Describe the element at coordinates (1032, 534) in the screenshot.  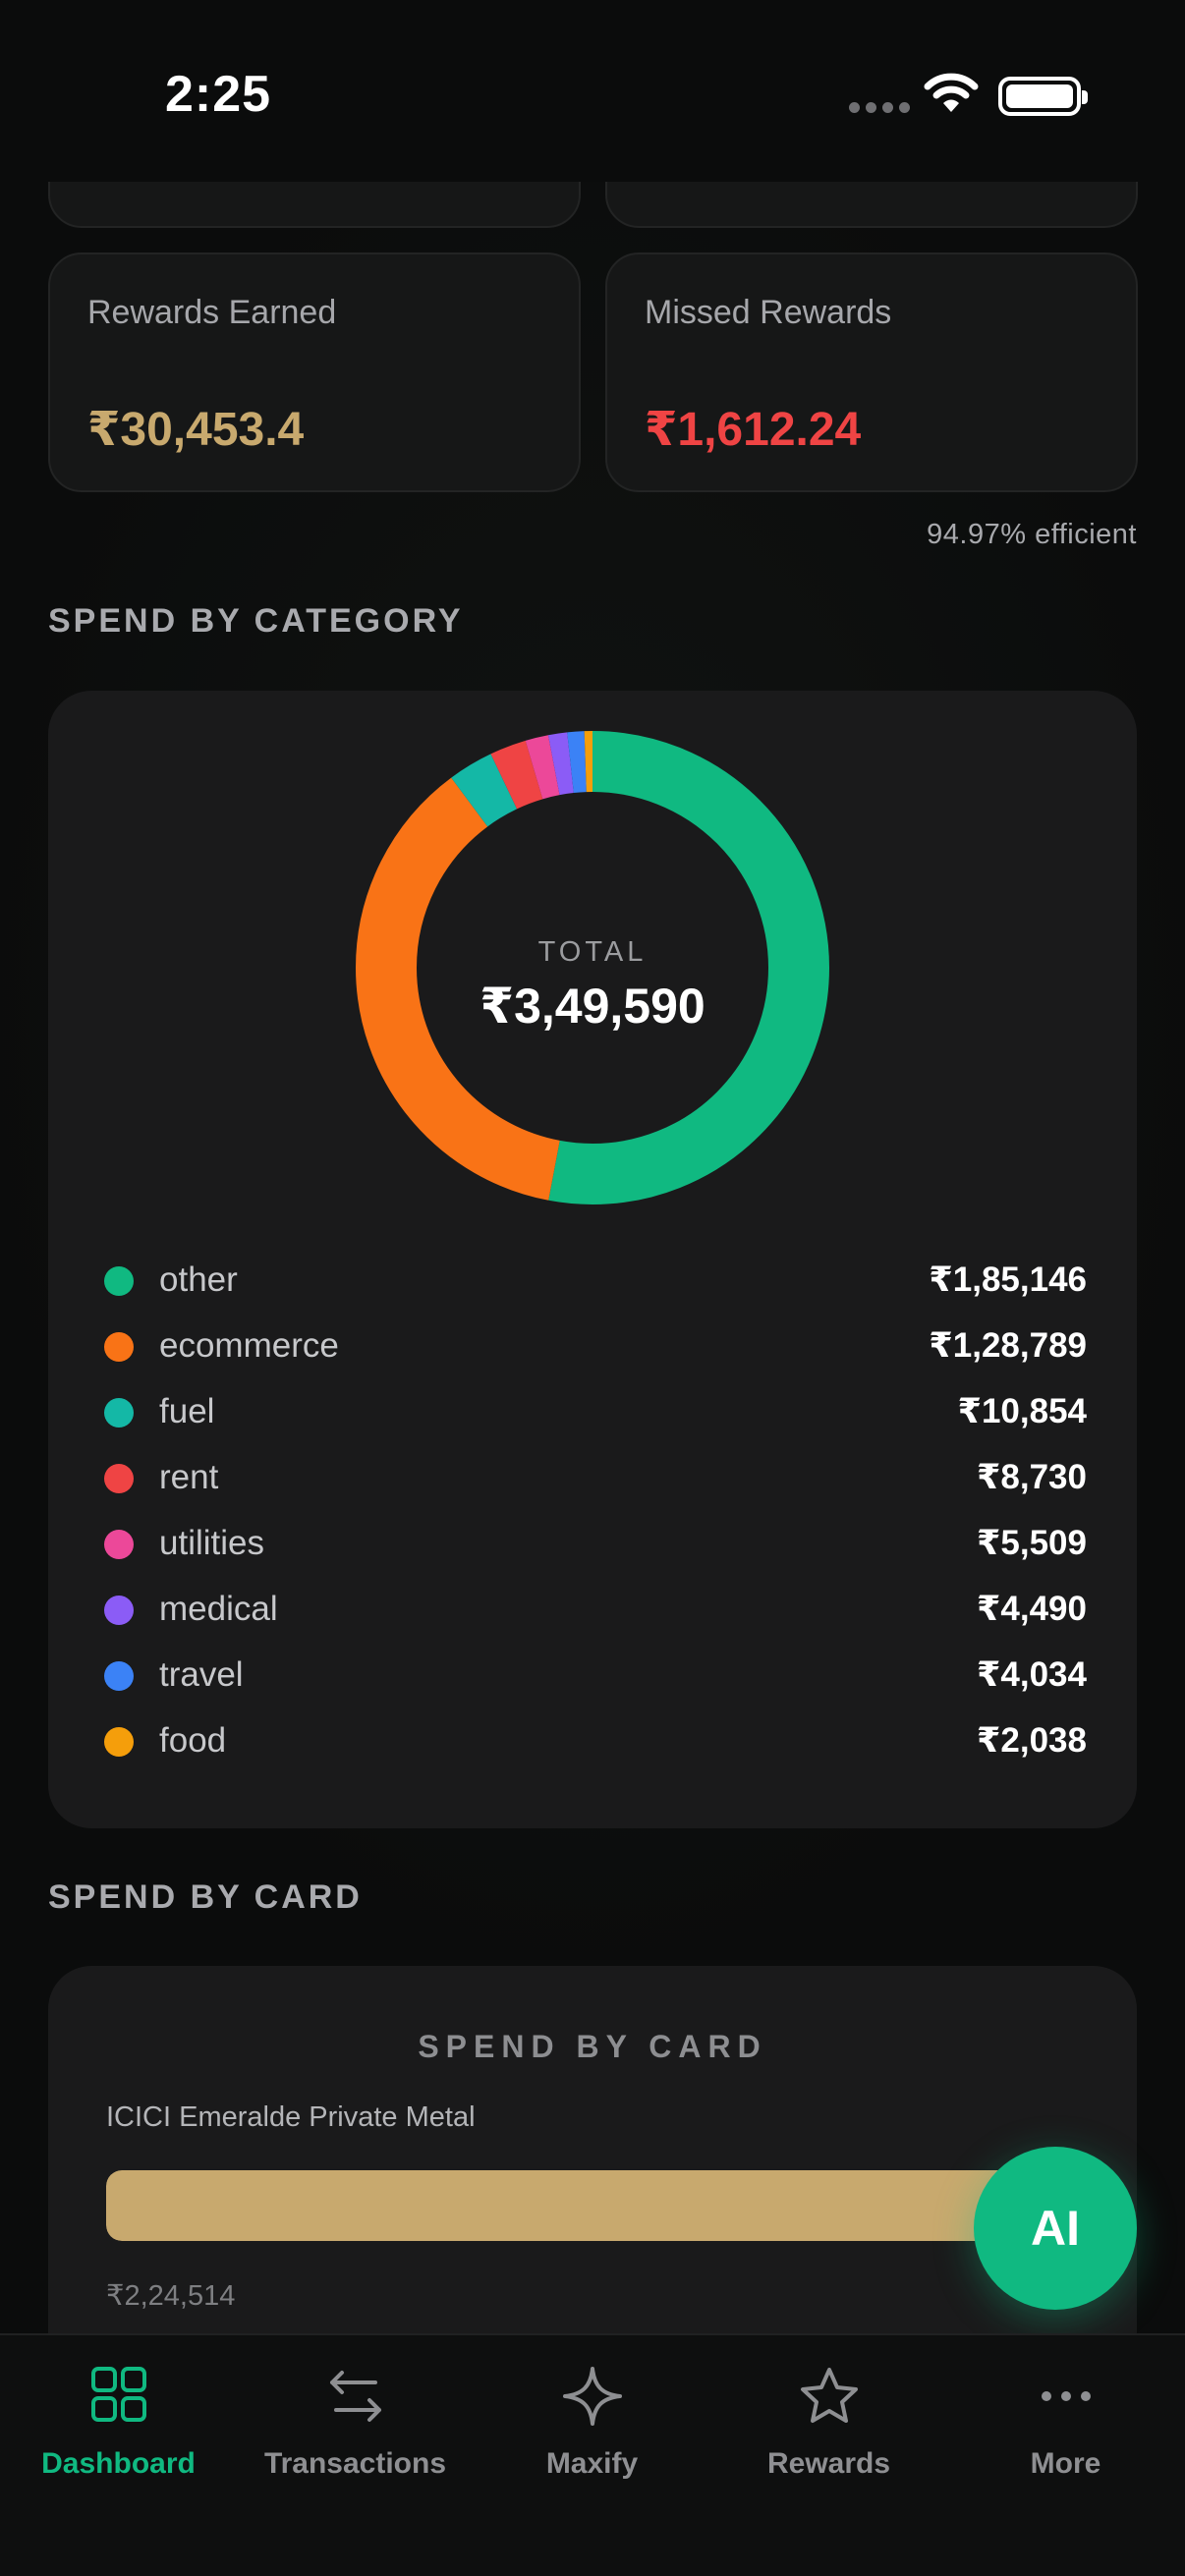
I see `efficiency-text: 94.97% efficient` at that location.